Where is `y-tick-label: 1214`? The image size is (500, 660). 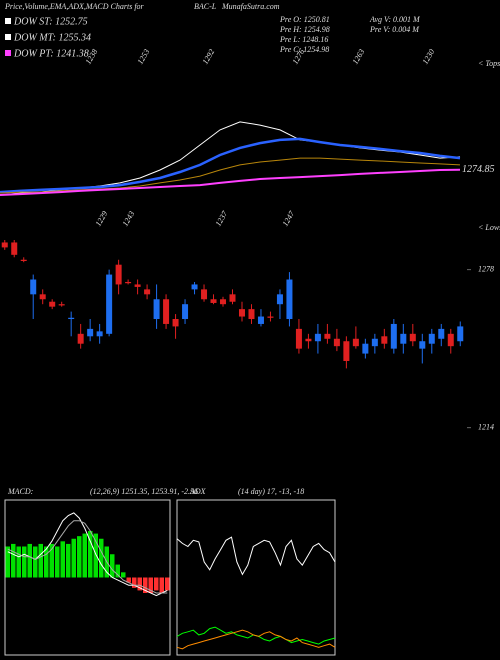
y-tick-label: 1214 is located at coordinates (486, 426).